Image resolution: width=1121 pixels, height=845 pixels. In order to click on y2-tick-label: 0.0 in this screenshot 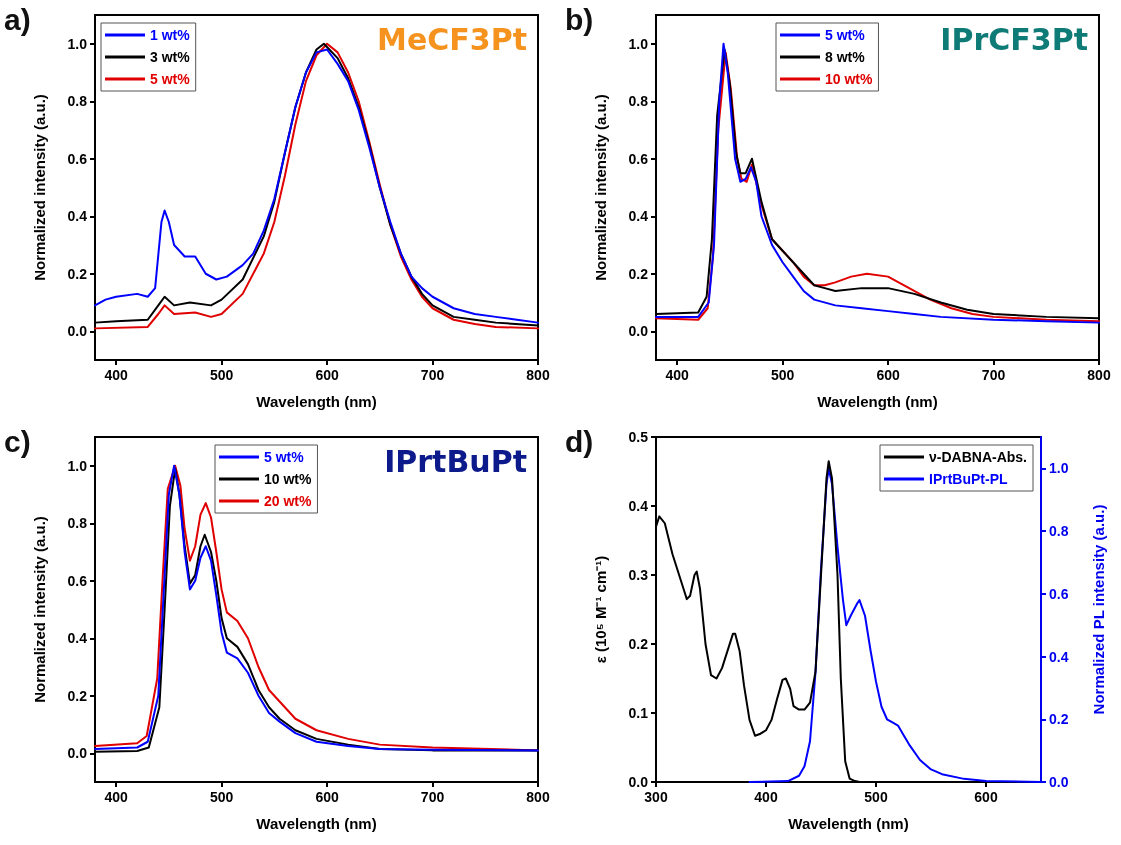, I will do `click(1059, 782)`.